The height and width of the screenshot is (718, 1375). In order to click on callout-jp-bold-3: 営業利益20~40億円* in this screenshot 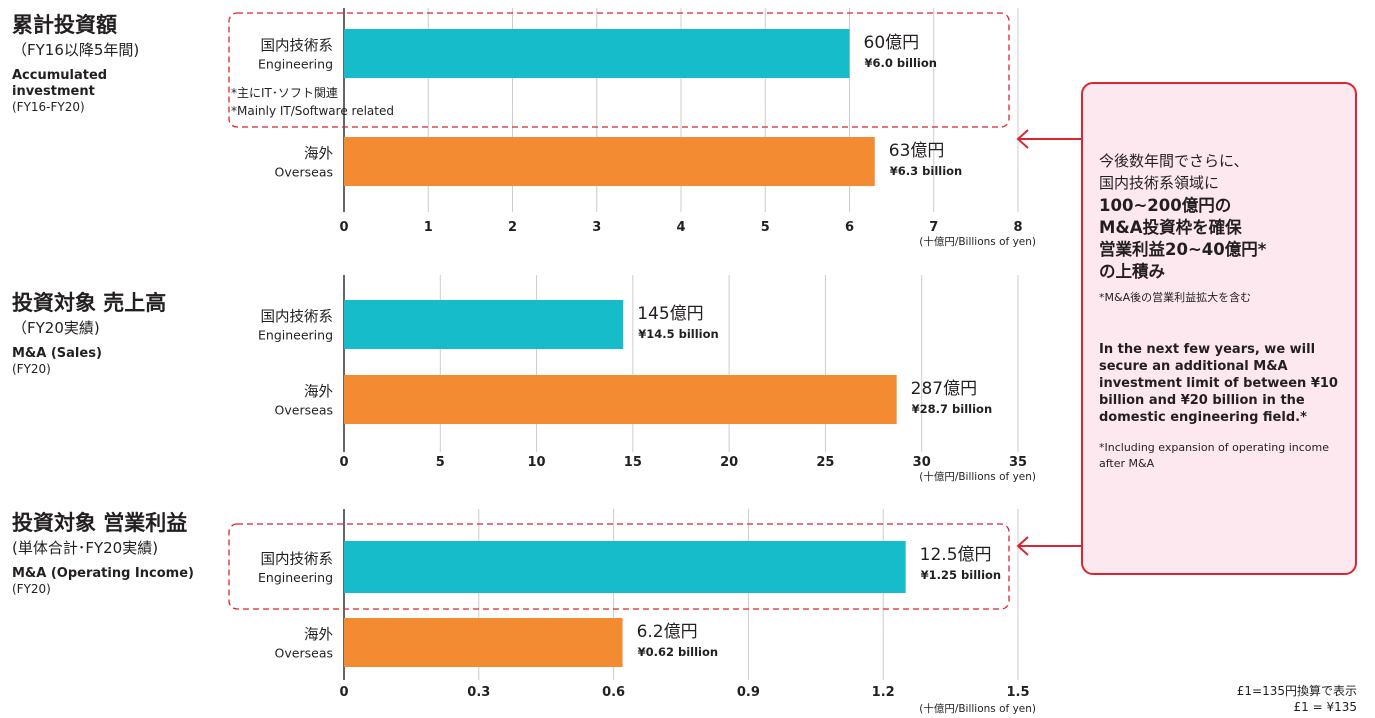, I will do `click(1183, 249)`.